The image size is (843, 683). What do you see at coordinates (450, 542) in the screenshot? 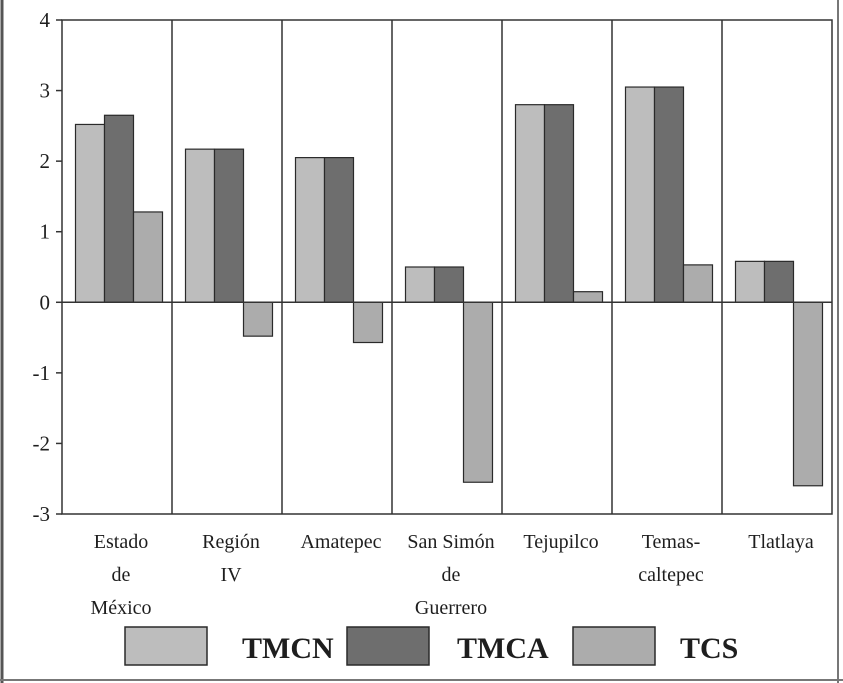
I see `category-label-line: San Simón` at bounding box center [450, 542].